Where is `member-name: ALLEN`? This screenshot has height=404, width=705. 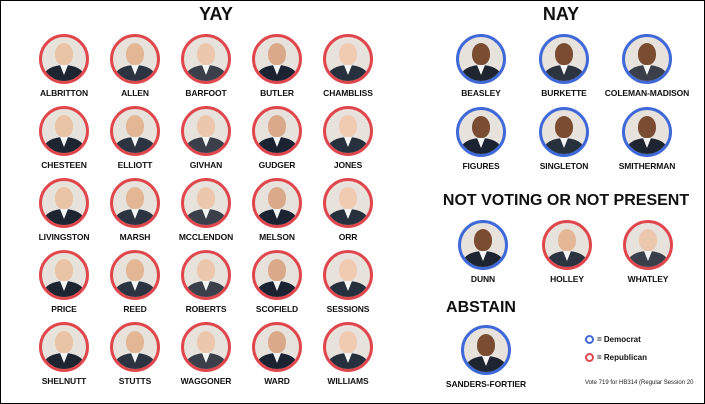 member-name: ALLEN is located at coordinates (135, 93).